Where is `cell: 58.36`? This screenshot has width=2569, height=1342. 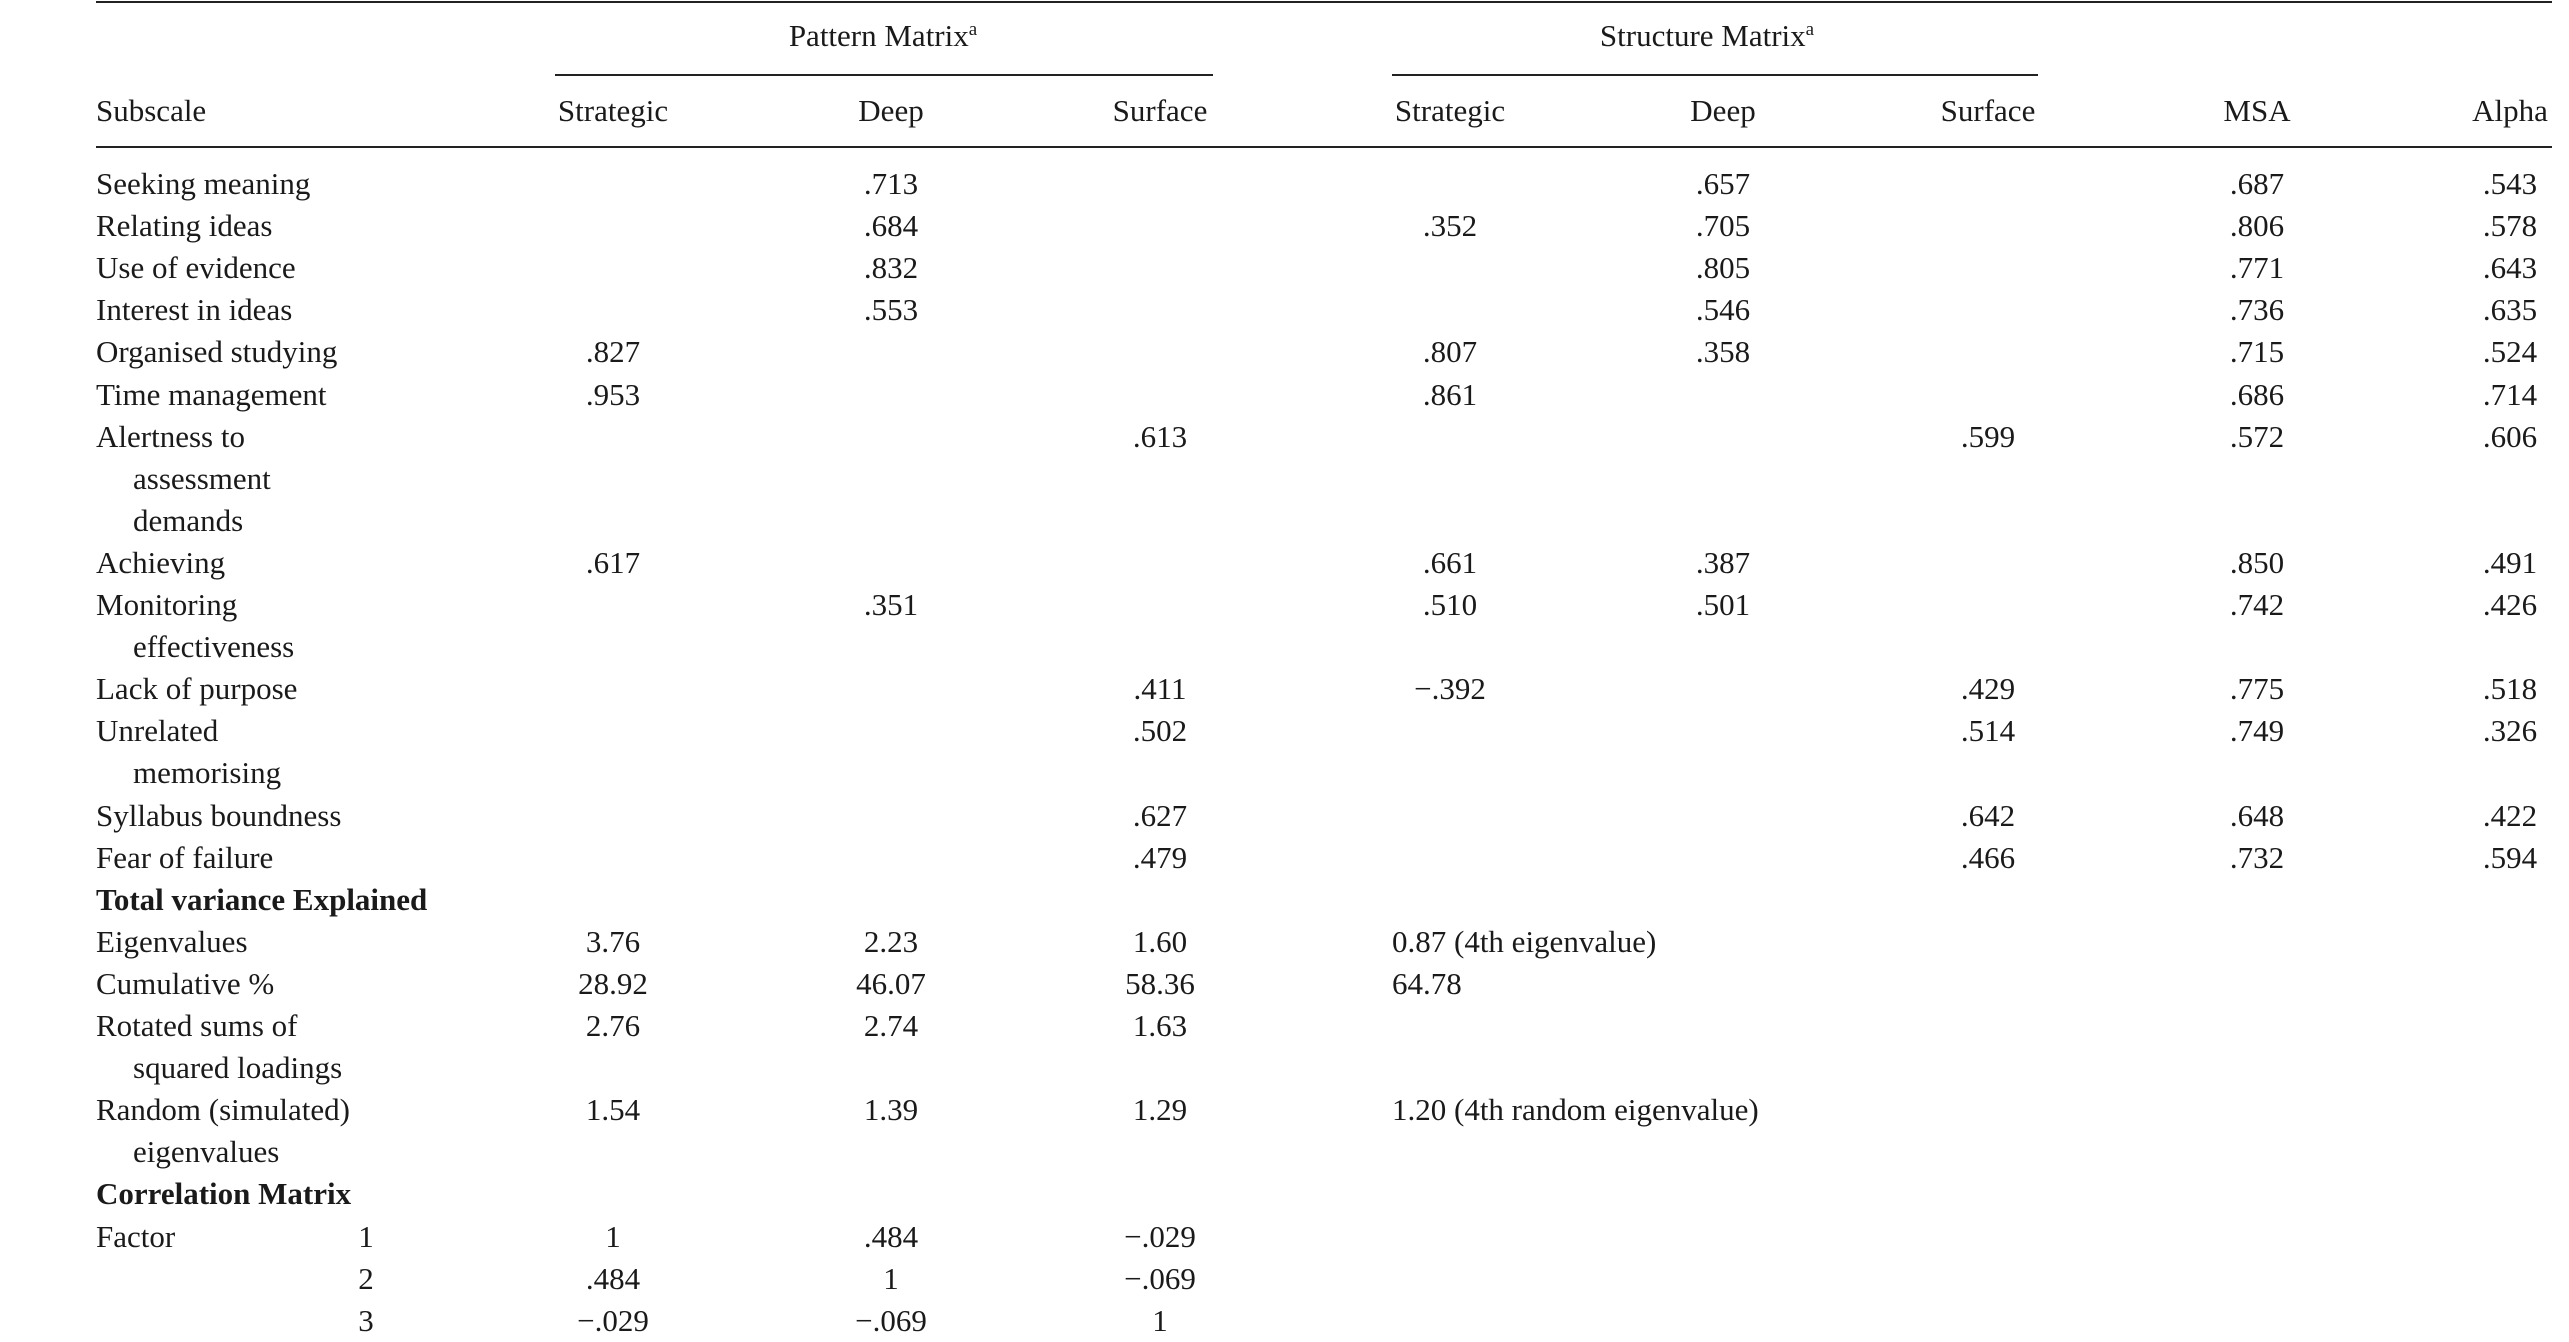 cell: 58.36 is located at coordinates (1160, 983).